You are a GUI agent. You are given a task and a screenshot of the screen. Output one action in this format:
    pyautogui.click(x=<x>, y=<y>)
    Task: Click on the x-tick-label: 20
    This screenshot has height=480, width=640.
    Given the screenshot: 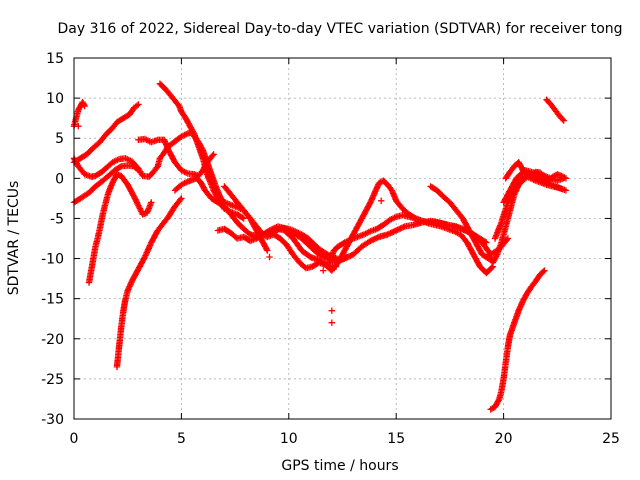 What is the action you would take?
    pyautogui.click(x=504, y=439)
    